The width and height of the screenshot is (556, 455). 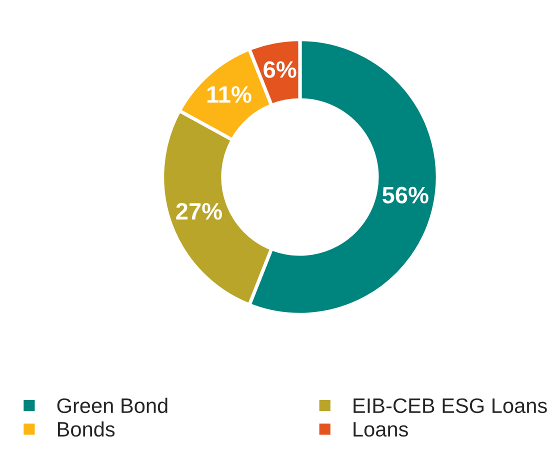 I want to click on legend-label: EIB-CEB ESG Loans, so click(x=450, y=406).